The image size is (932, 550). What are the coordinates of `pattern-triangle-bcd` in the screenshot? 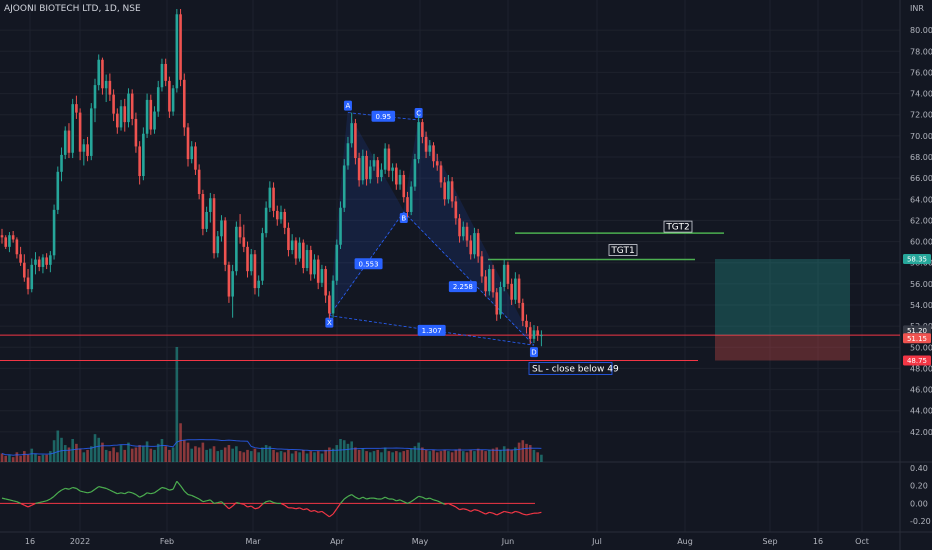 It's located at (469, 232).